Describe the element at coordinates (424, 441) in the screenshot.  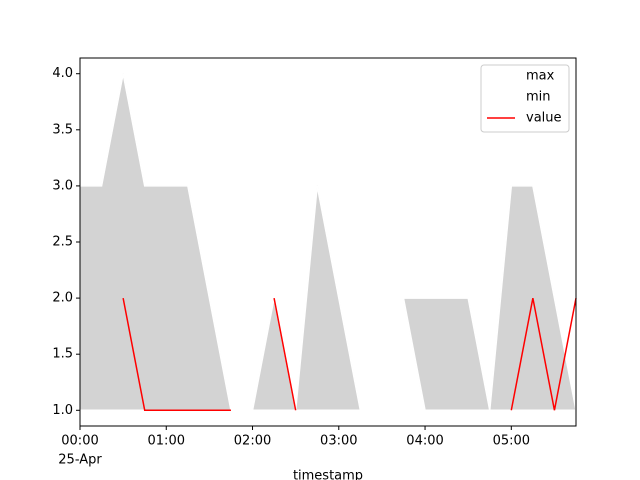
I see `x-tick-label: 04:00` at that location.